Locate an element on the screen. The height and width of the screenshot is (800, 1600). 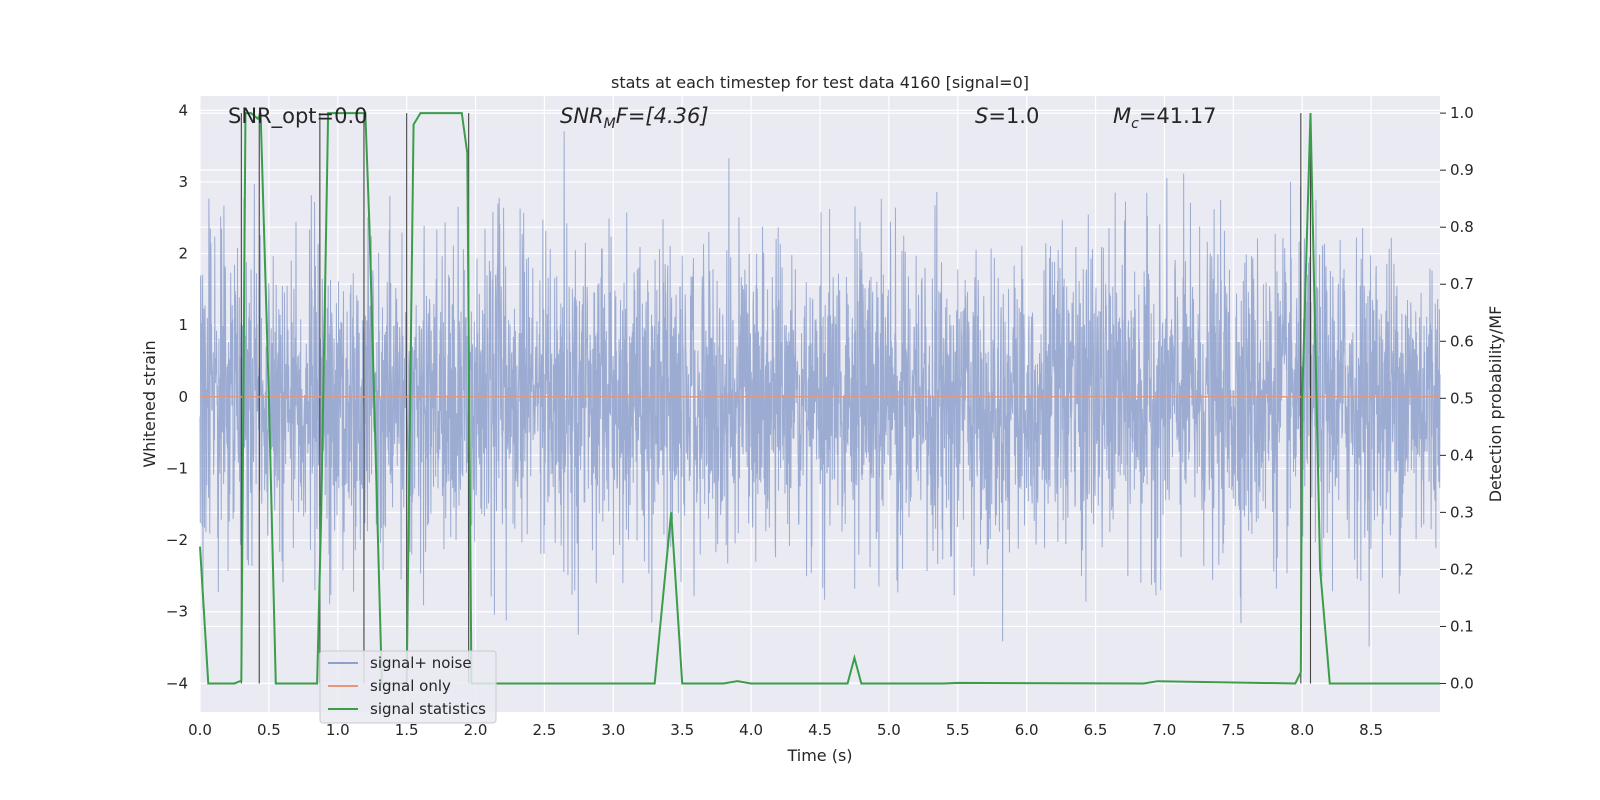
x-tick-label: 7.5 is located at coordinates (1233, 730).